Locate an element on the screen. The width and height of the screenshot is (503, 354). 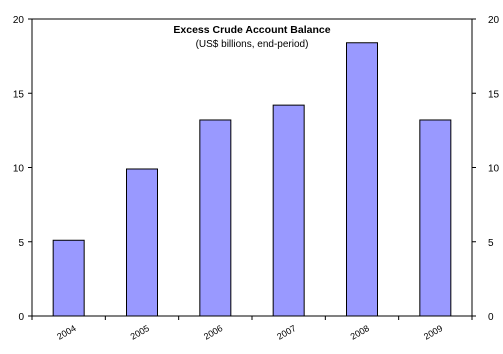
y-tick-label-left: 5 is located at coordinates (21, 243).